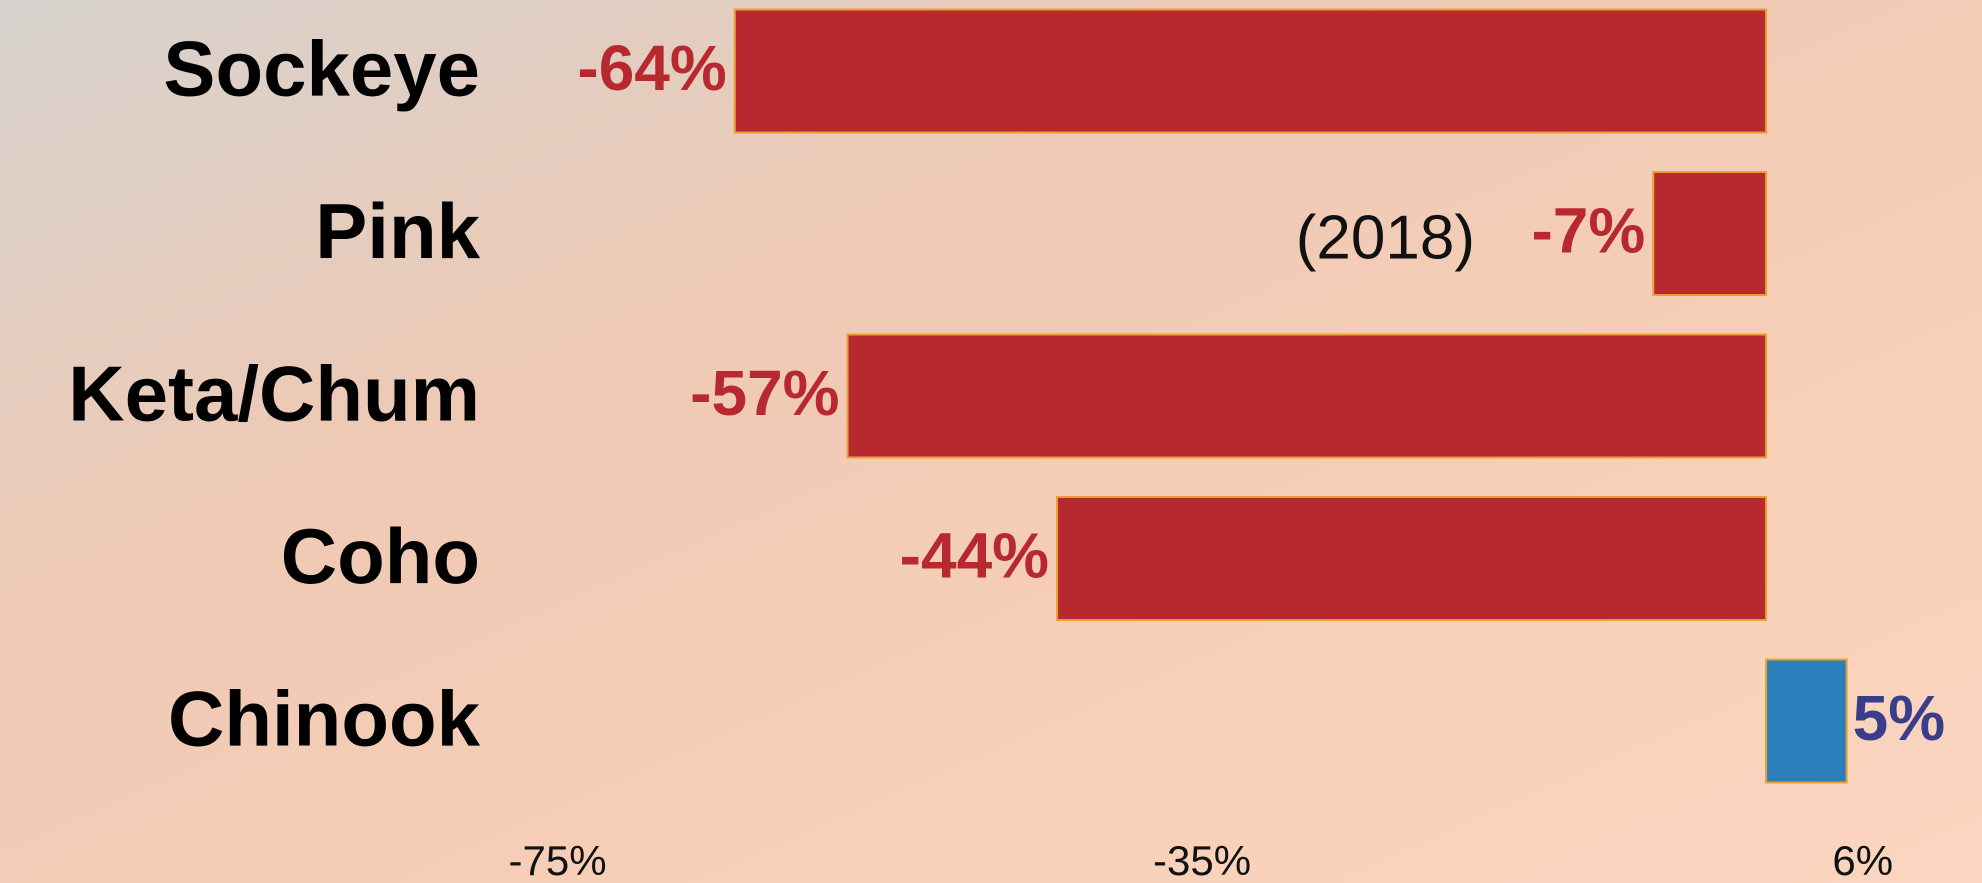 The image size is (1982, 883). I want to click on value-label: -7%, so click(1588, 230).